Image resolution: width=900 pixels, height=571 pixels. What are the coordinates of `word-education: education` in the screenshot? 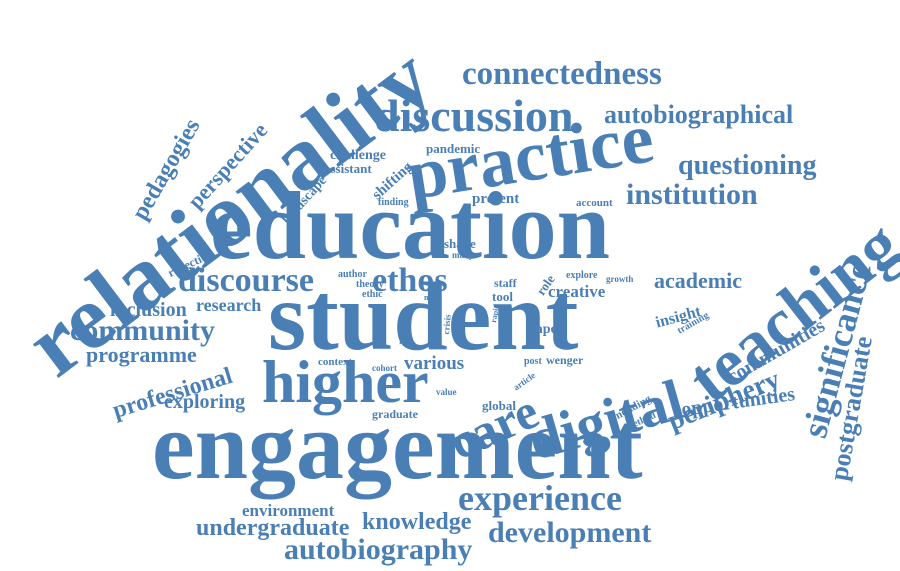 It's located at (410, 225).